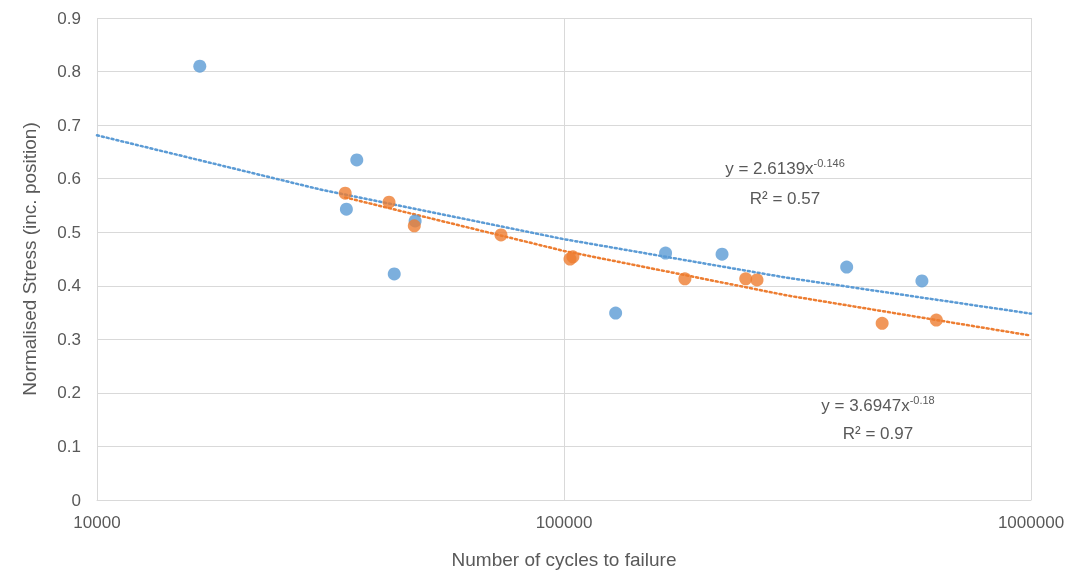 The width and height of the screenshot is (1078, 587). What do you see at coordinates (69, 339) in the screenshot?
I see `y-tick-label: 0.3` at bounding box center [69, 339].